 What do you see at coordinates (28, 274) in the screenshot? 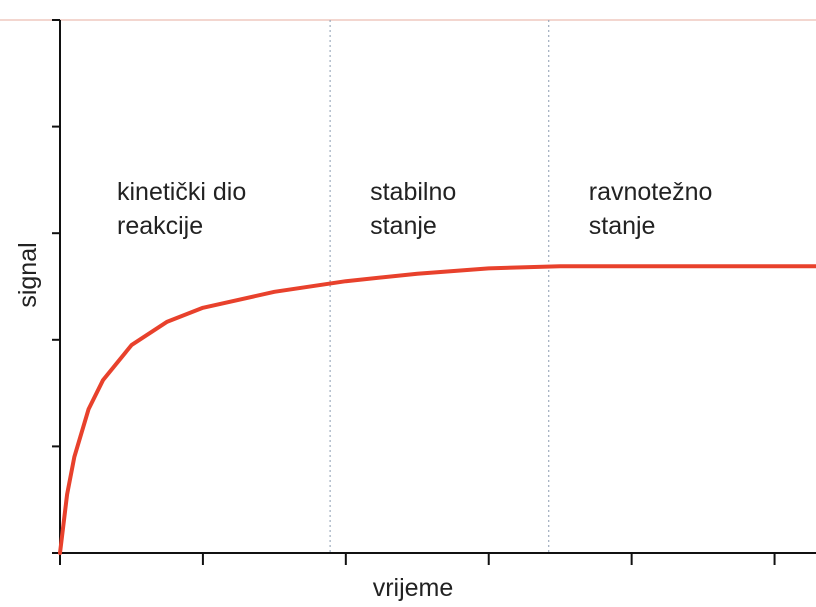
I see `y-axis-label: signal` at bounding box center [28, 274].